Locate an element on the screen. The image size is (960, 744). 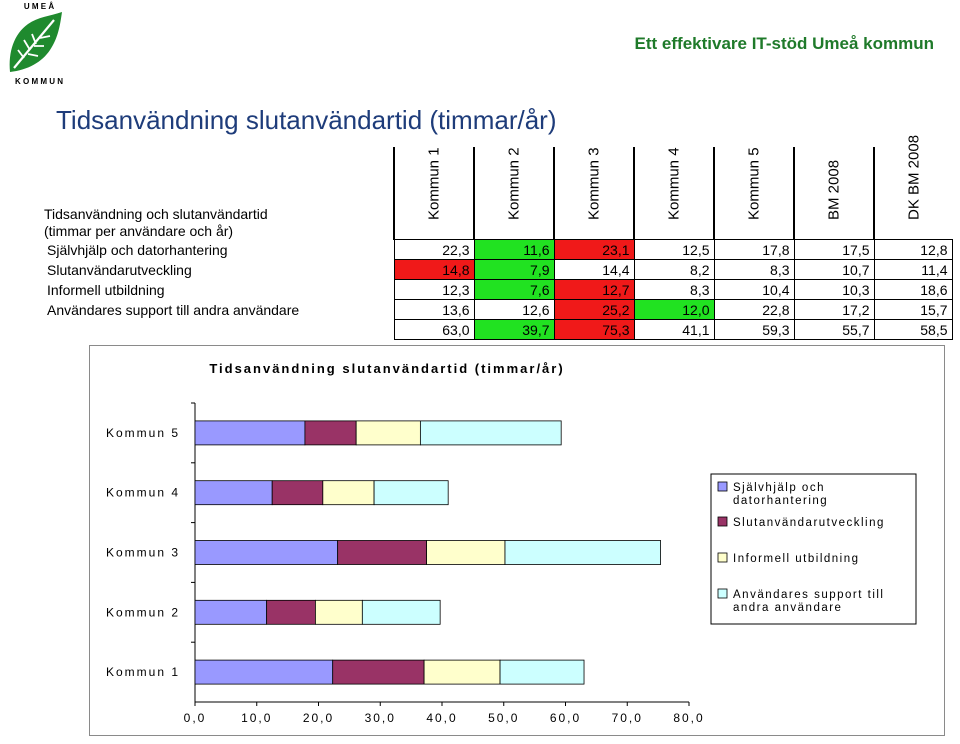
x-tick-label: 30,0 is located at coordinates (380, 718).